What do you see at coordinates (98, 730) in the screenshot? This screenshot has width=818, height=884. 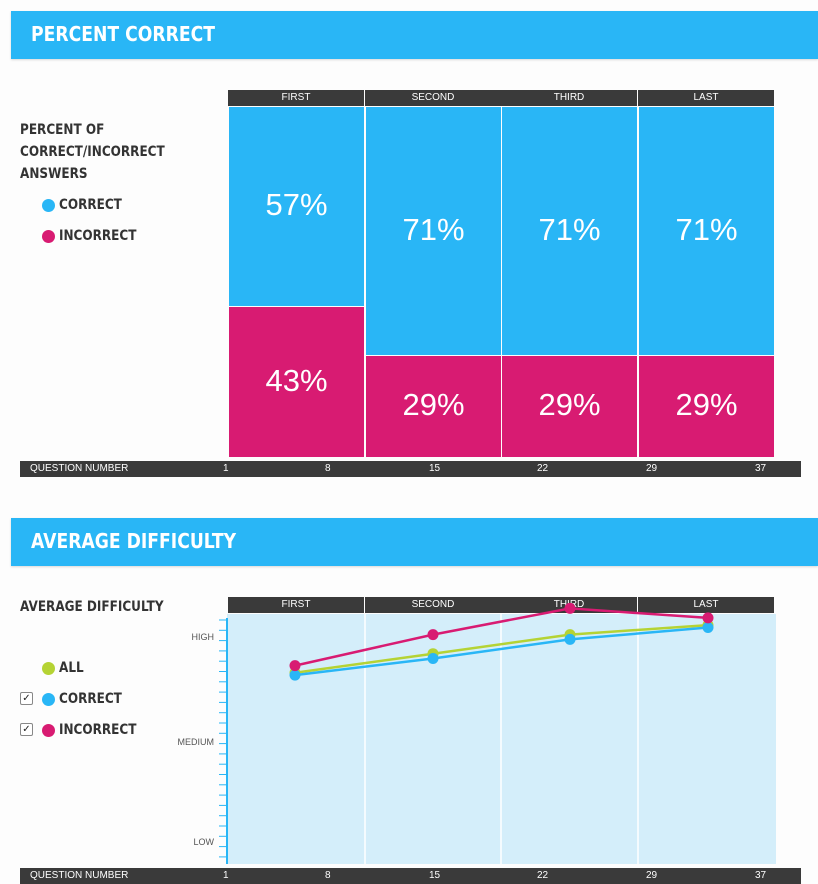 I see `legend-diff-incorrect-label: INCORRECT` at bounding box center [98, 730].